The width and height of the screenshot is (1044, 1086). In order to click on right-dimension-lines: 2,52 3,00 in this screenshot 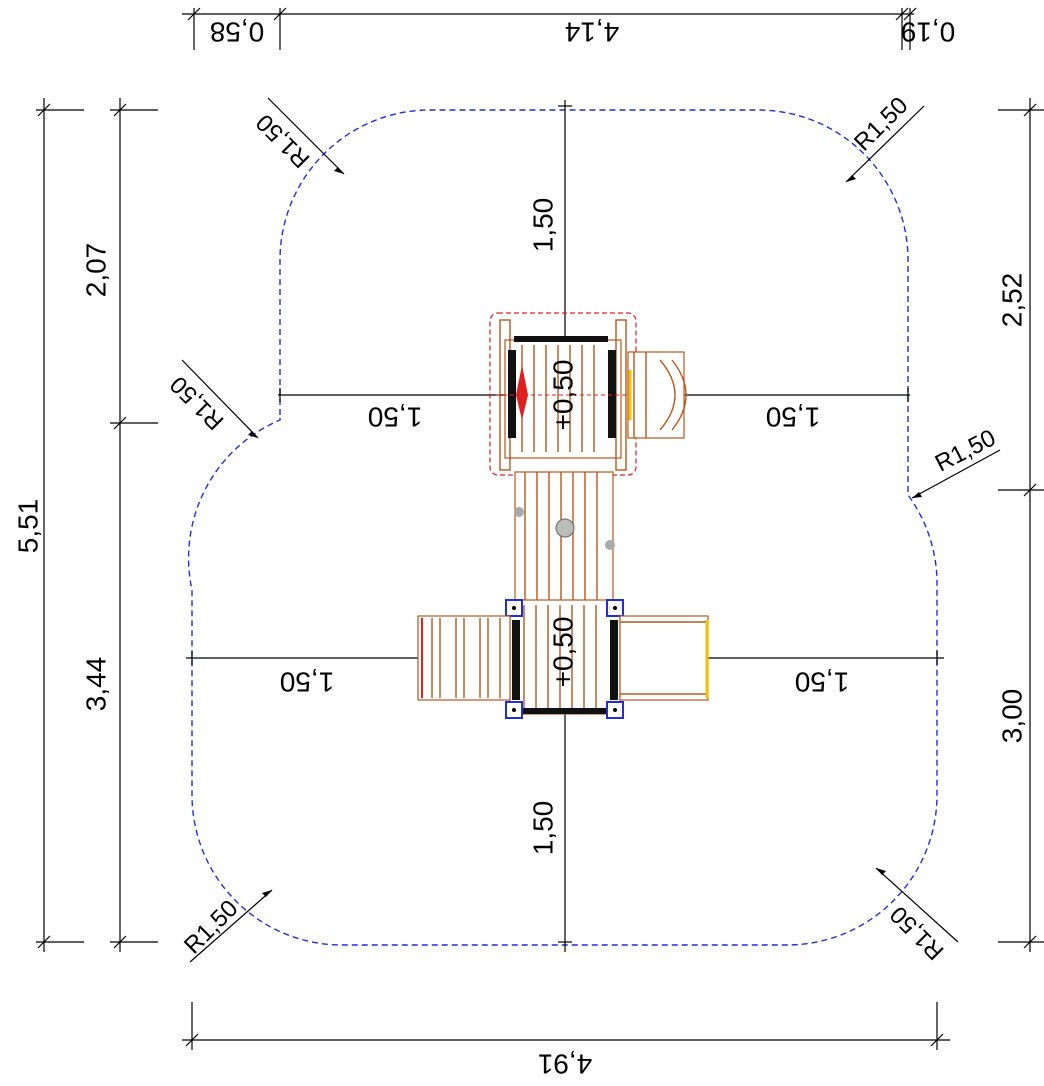, I will do `click(1020, 525)`.